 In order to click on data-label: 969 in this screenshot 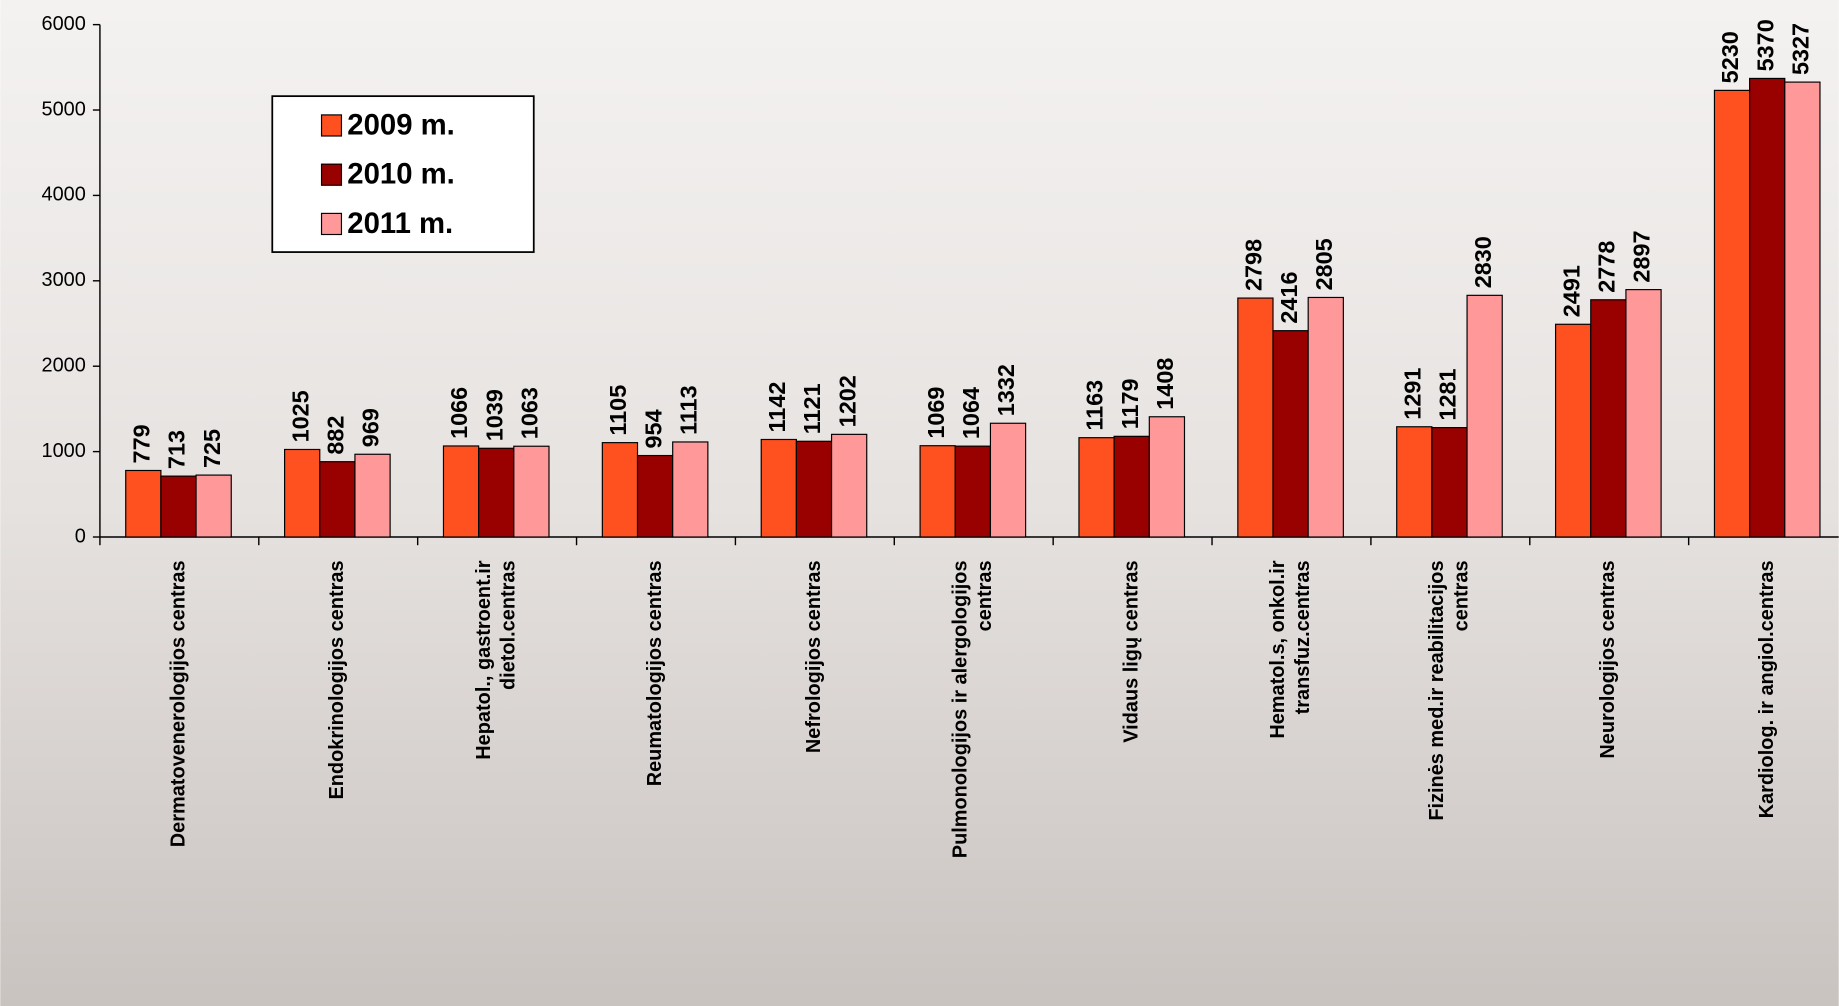, I will do `click(371, 427)`.